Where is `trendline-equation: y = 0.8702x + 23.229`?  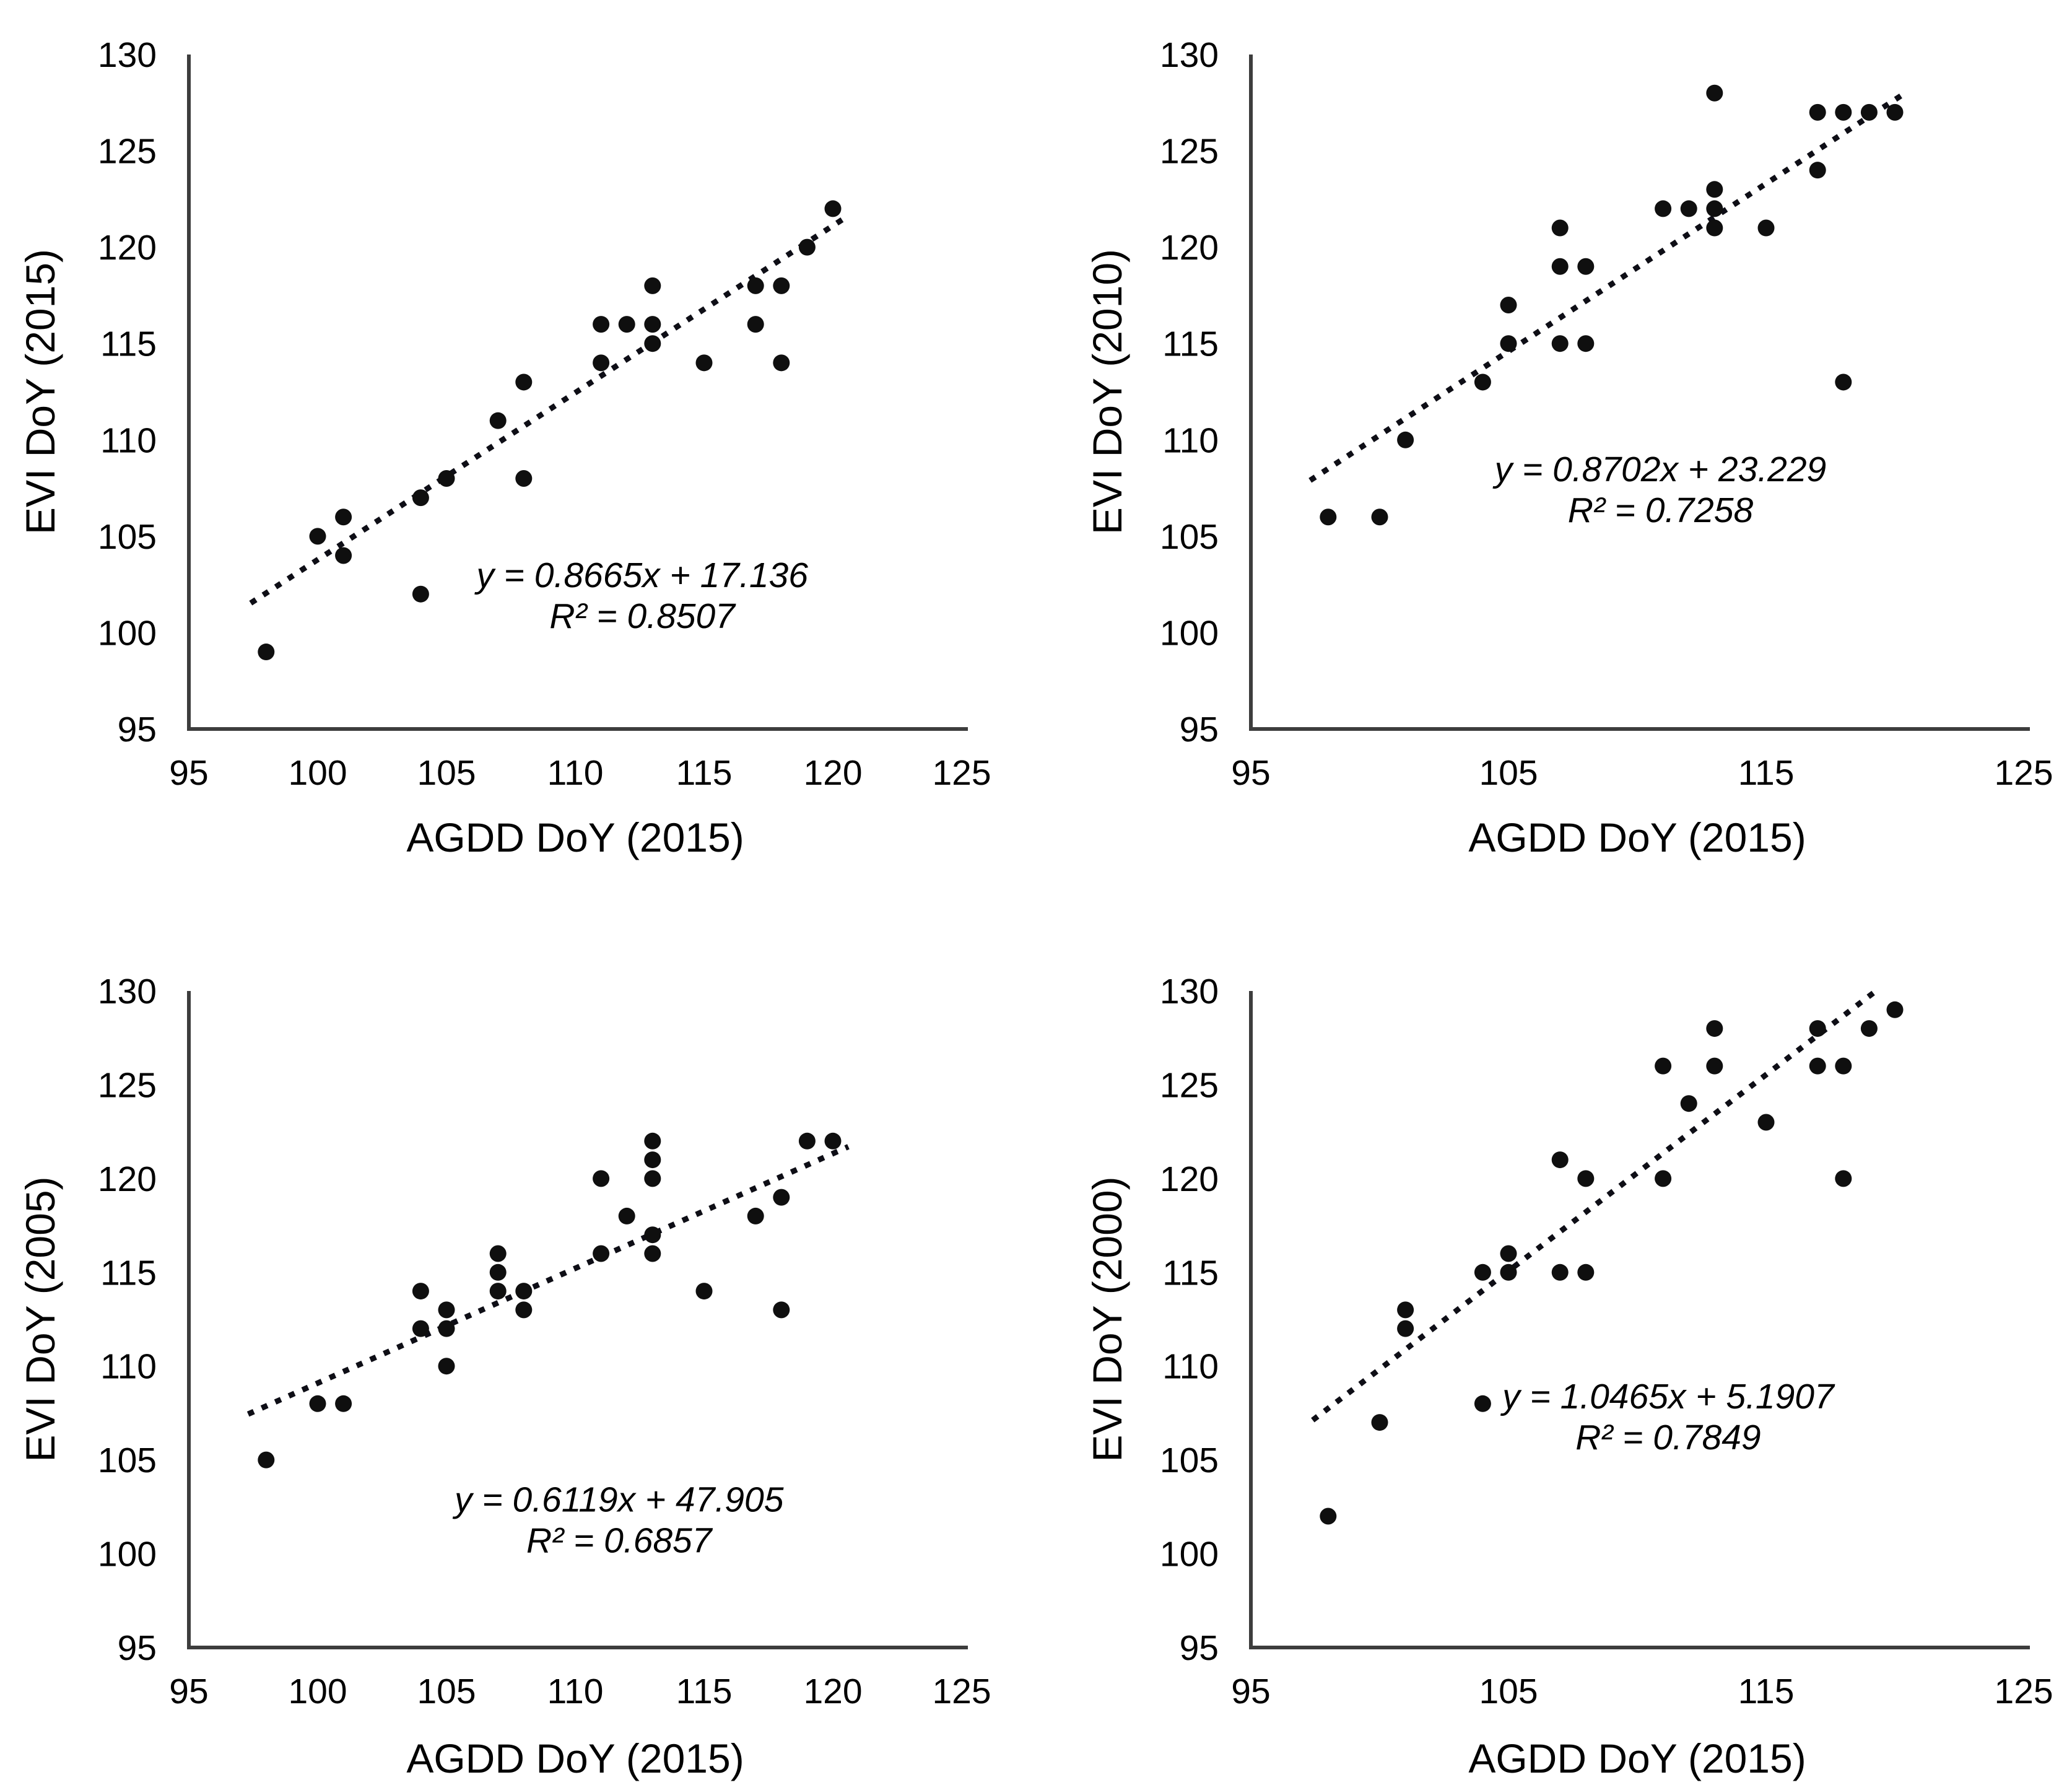 trendline-equation: y = 0.8702x + 23.229 is located at coordinates (1659, 470).